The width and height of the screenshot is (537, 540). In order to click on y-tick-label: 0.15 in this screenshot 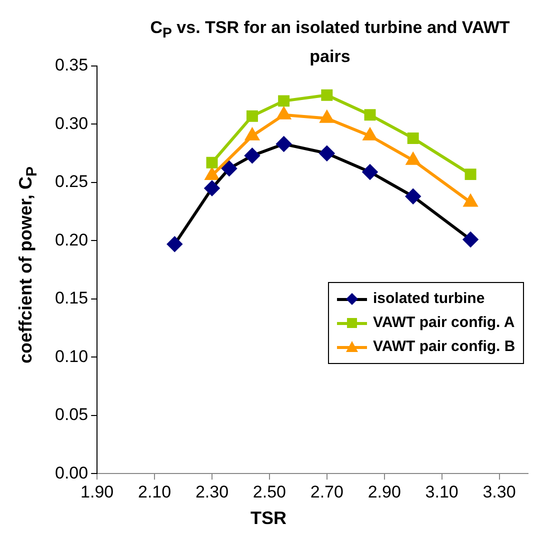, I will do `click(71, 298)`.